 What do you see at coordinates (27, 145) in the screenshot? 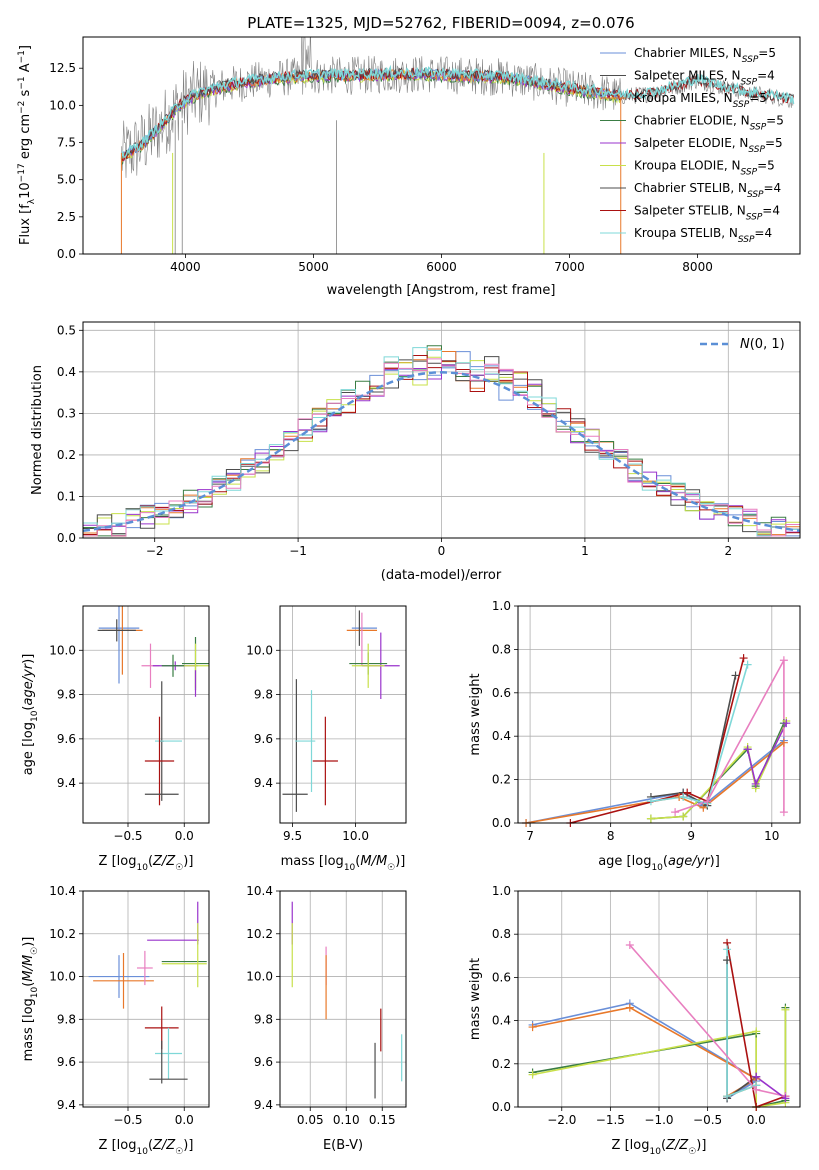
I see `y-axis-label: Flux [fλ10−17 erg cm−2 s−1 A−1]` at bounding box center [27, 145].